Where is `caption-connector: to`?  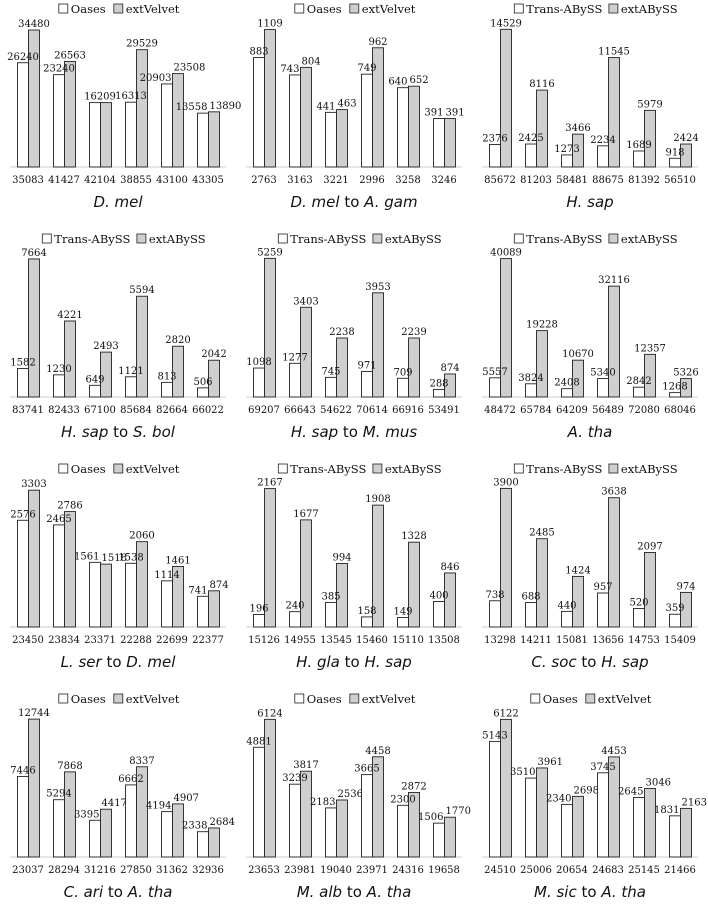 caption-connector: to is located at coordinates (352, 202).